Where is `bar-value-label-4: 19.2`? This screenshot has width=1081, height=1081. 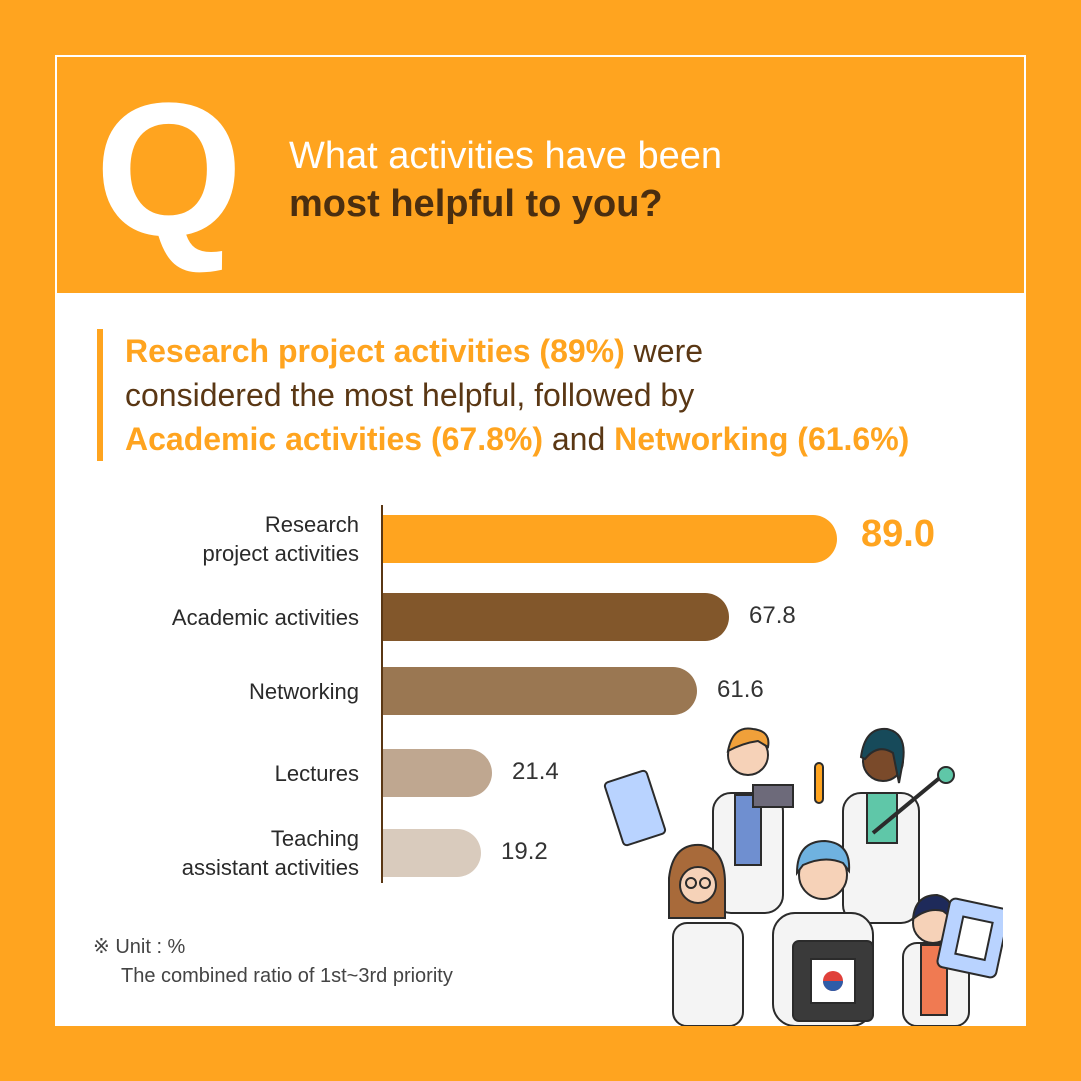
bar-value-label-4: 19.2 is located at coordinates (524, 851).